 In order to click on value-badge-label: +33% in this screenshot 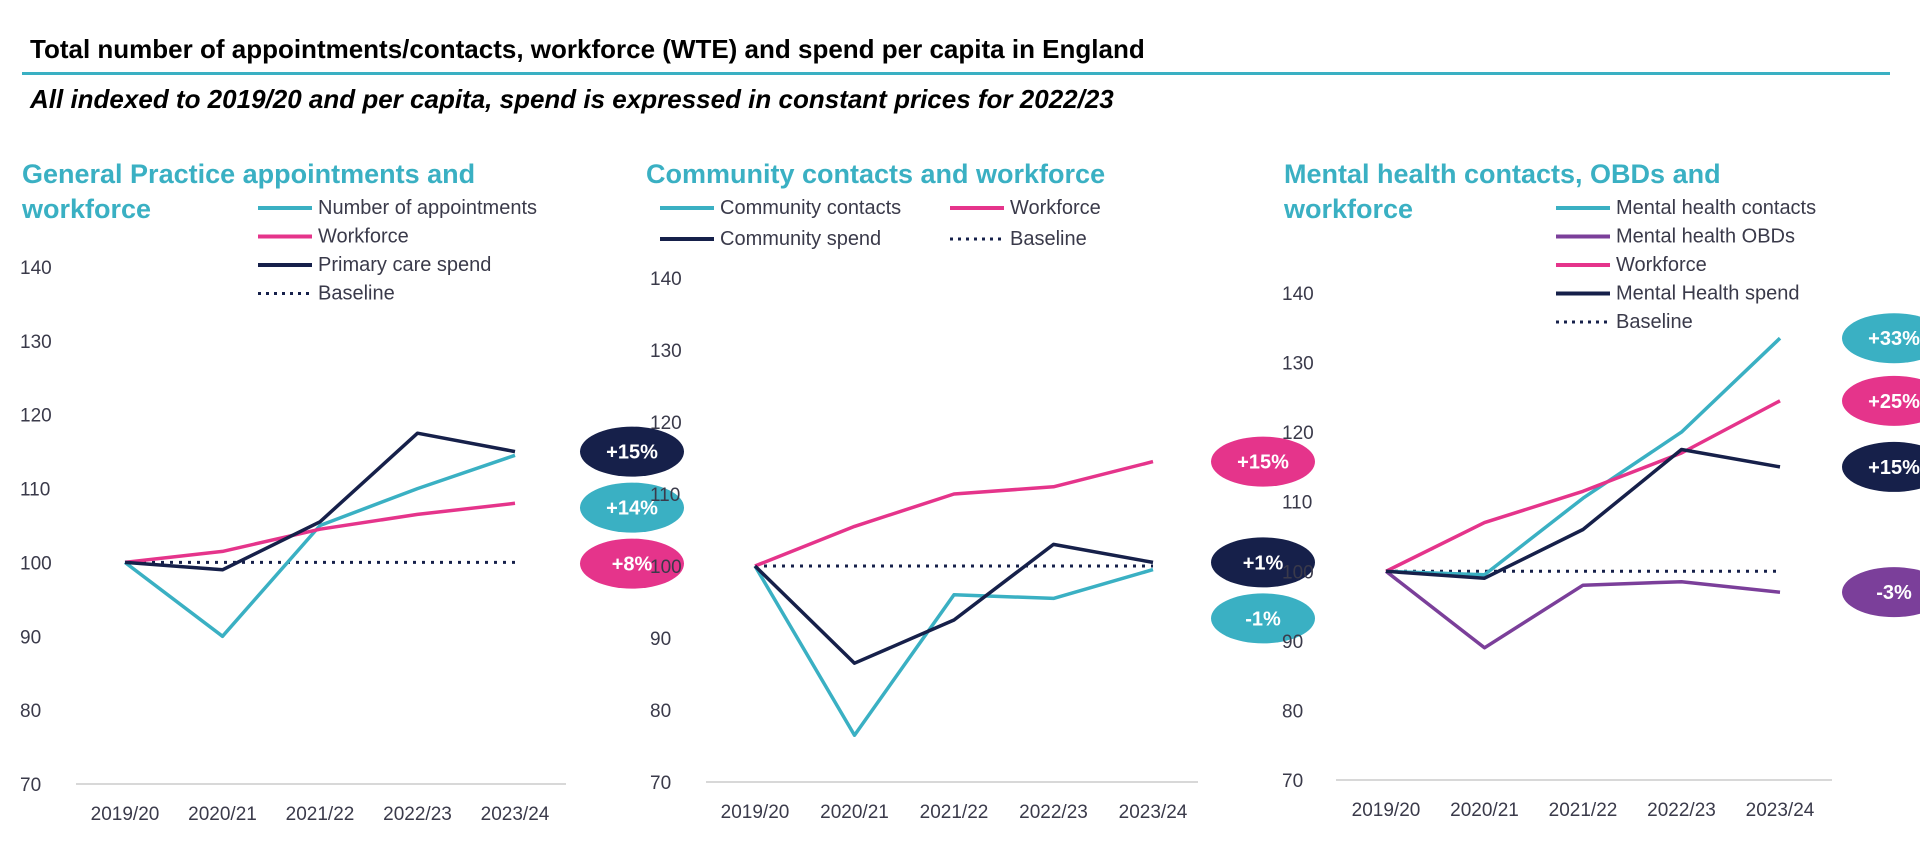, I will do `click(1894, 339)`.